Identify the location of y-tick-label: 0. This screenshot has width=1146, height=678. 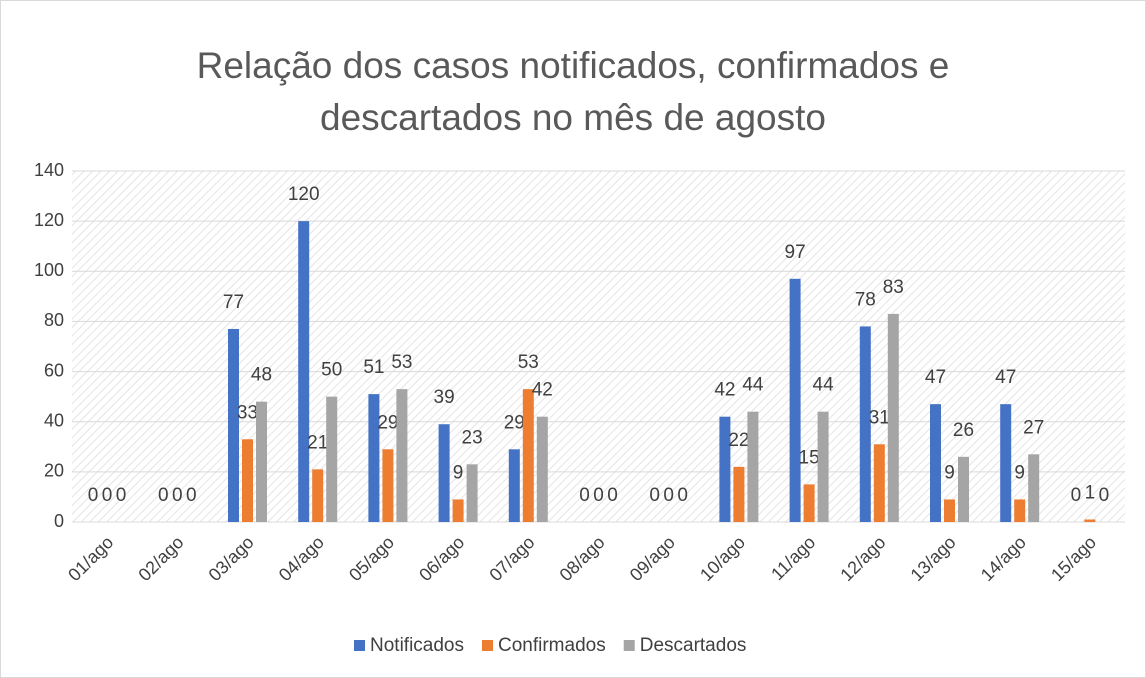
(59, 521).